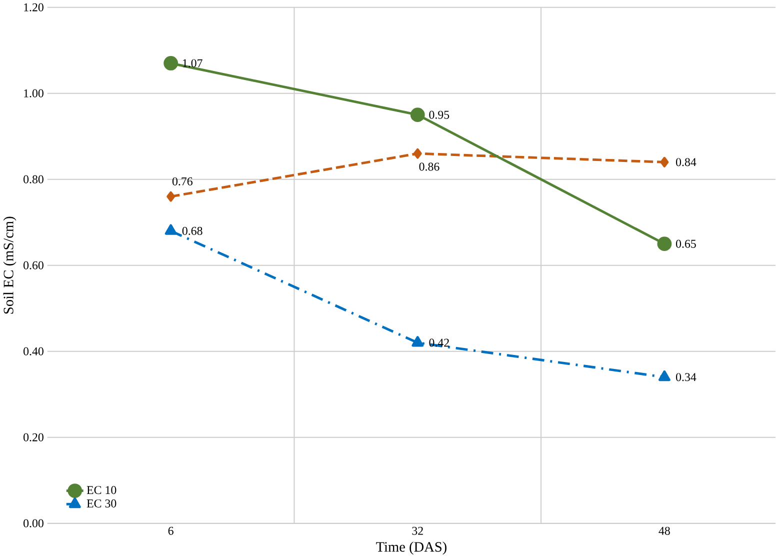  I want to click on y-tick-label: 0.80, so click(34, 179).